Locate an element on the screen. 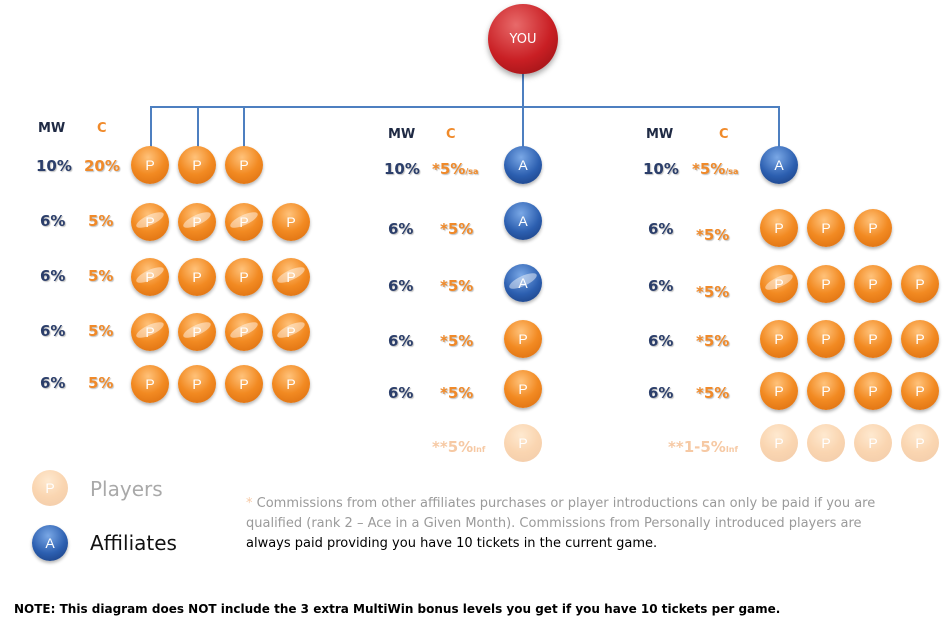 The height and width of the screenshot is (632, 946). c-value-text: **1-5% is located at coordinates (697, 447).